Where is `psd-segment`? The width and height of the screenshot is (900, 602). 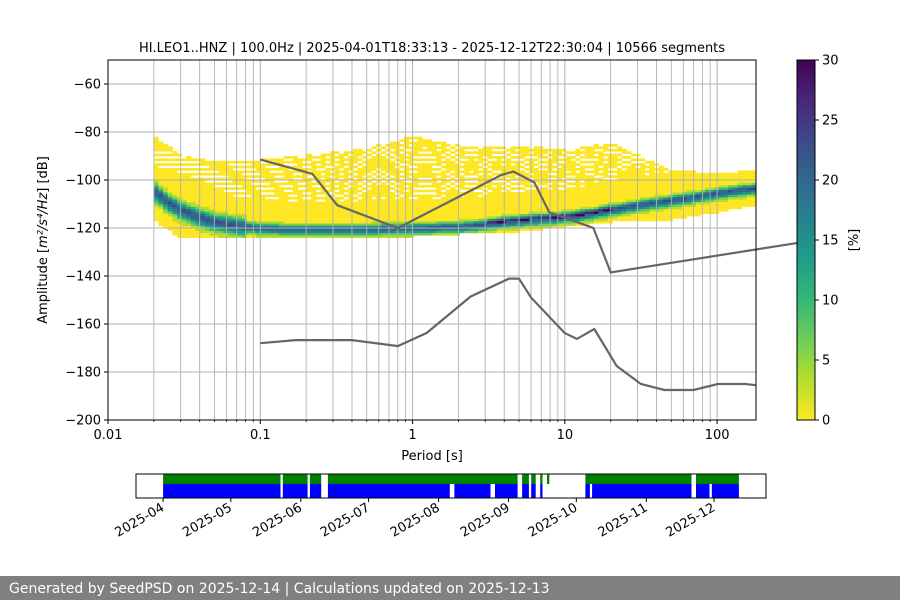 psd-segment is located at coordinates (295, 491).